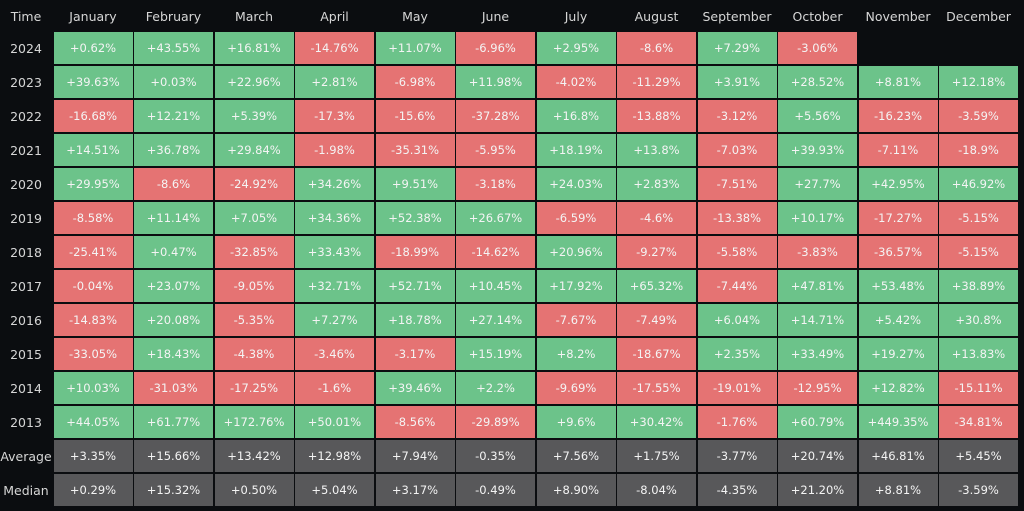  Describe the element at coordinates (576, 456) in the screenshot. I see `summary-cell: +7.56%` at that location.